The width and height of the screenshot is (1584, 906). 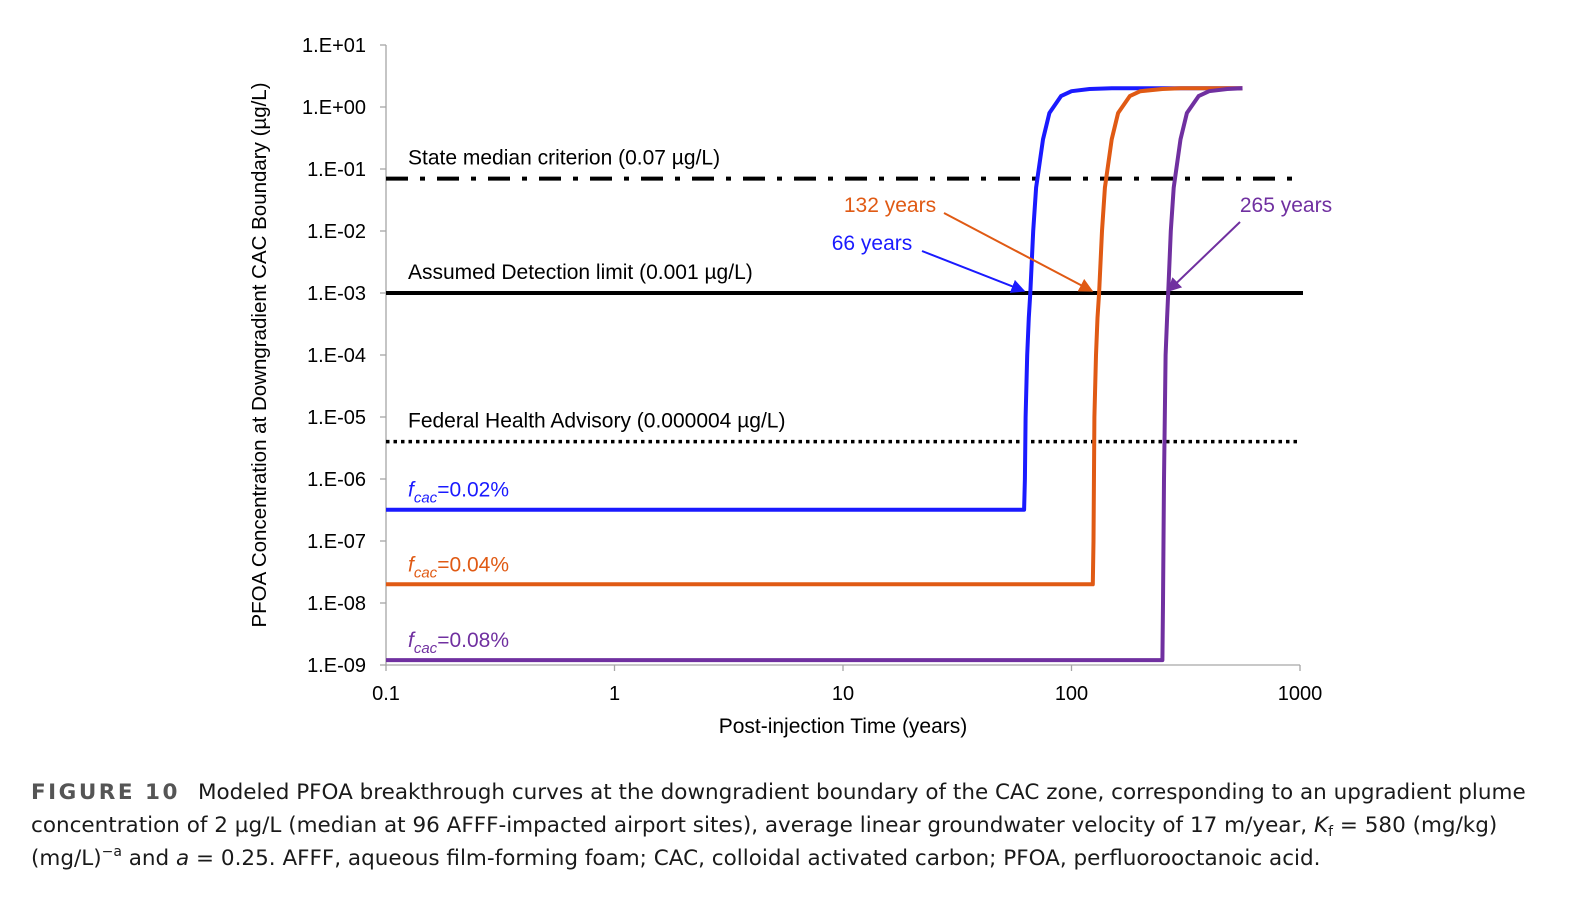 I want to click on series-label: fcac=0.08%, so click(x=458, y=643).